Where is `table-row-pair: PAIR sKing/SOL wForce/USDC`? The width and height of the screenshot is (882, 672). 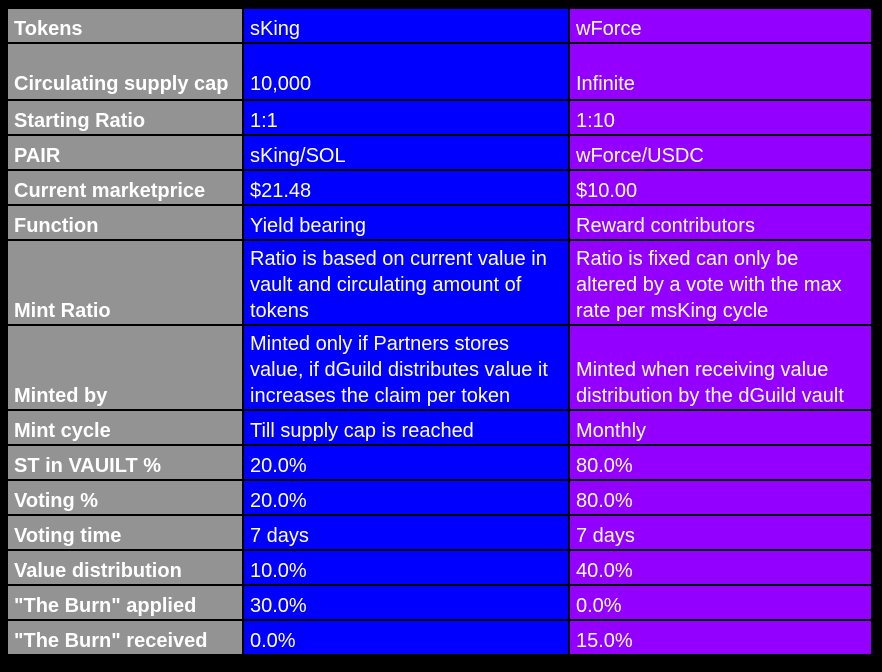 table-row-pair: PAIR sKing/SOL wForce/USDC is located at coordinates (439, 152).